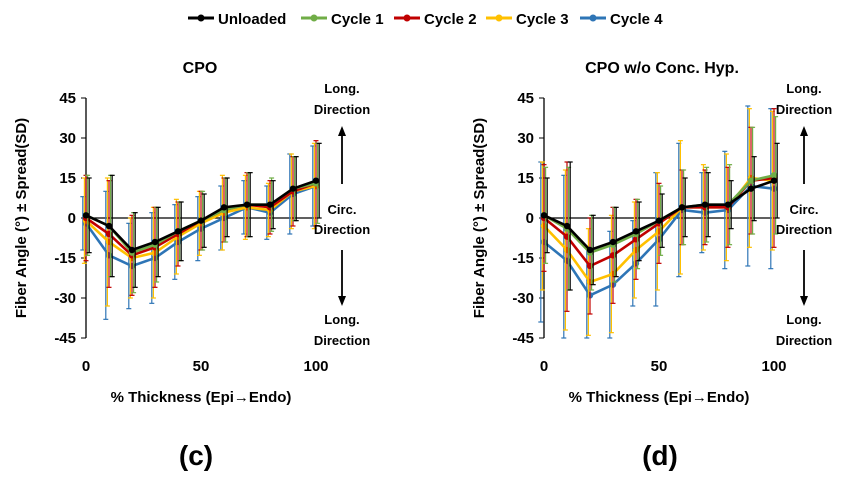  What do you see at coordinates (196, 455) in the screenshot?
I see `panel-letter: (c)` at bounding box center [196, 455].